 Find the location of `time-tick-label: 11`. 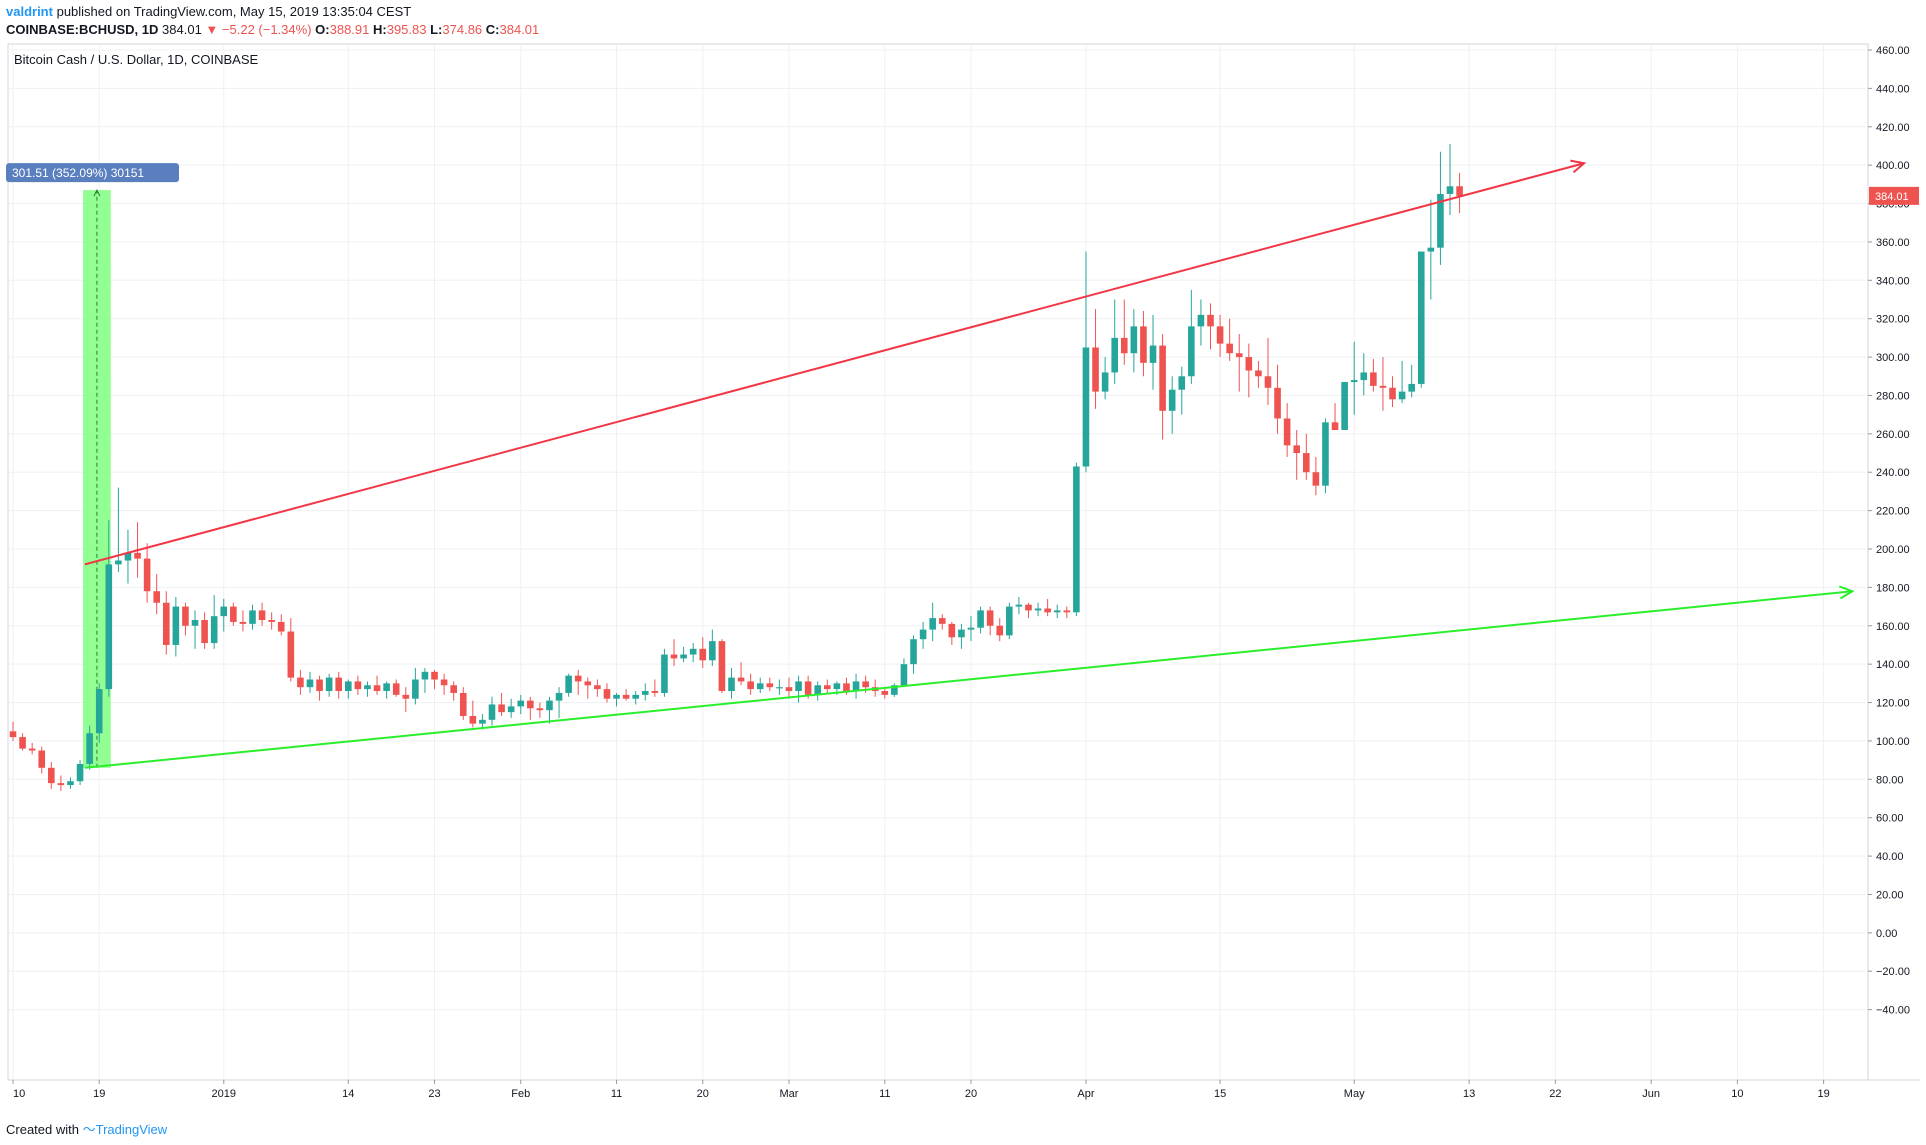

time-tick-label: 11 is located at coordinates (616, 1094).